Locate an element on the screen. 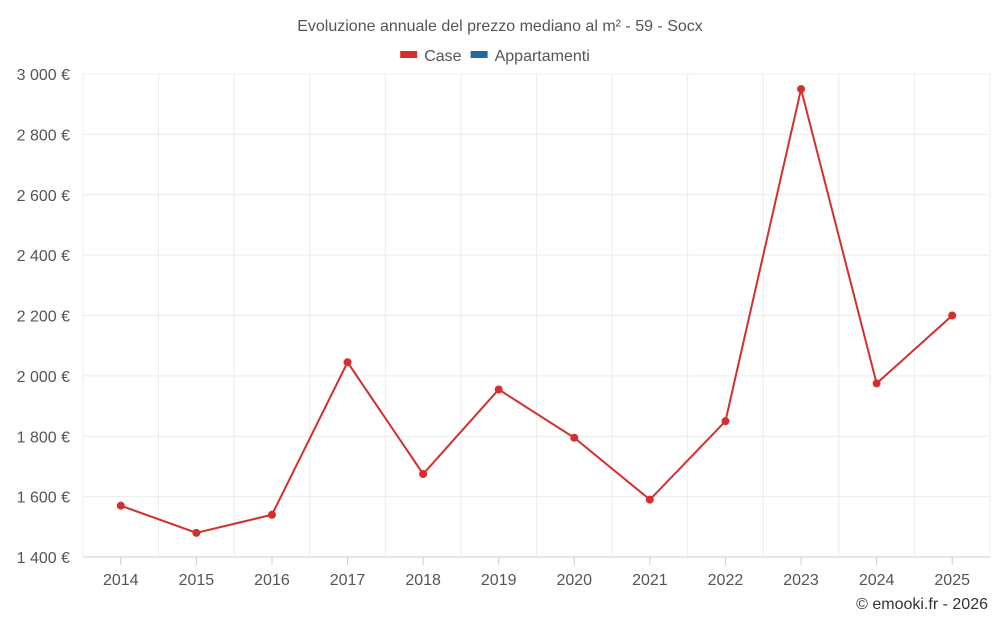 This screenshot has height=625, width=1000. x-tick-label: 2015 is located at coordinates (197, 580).